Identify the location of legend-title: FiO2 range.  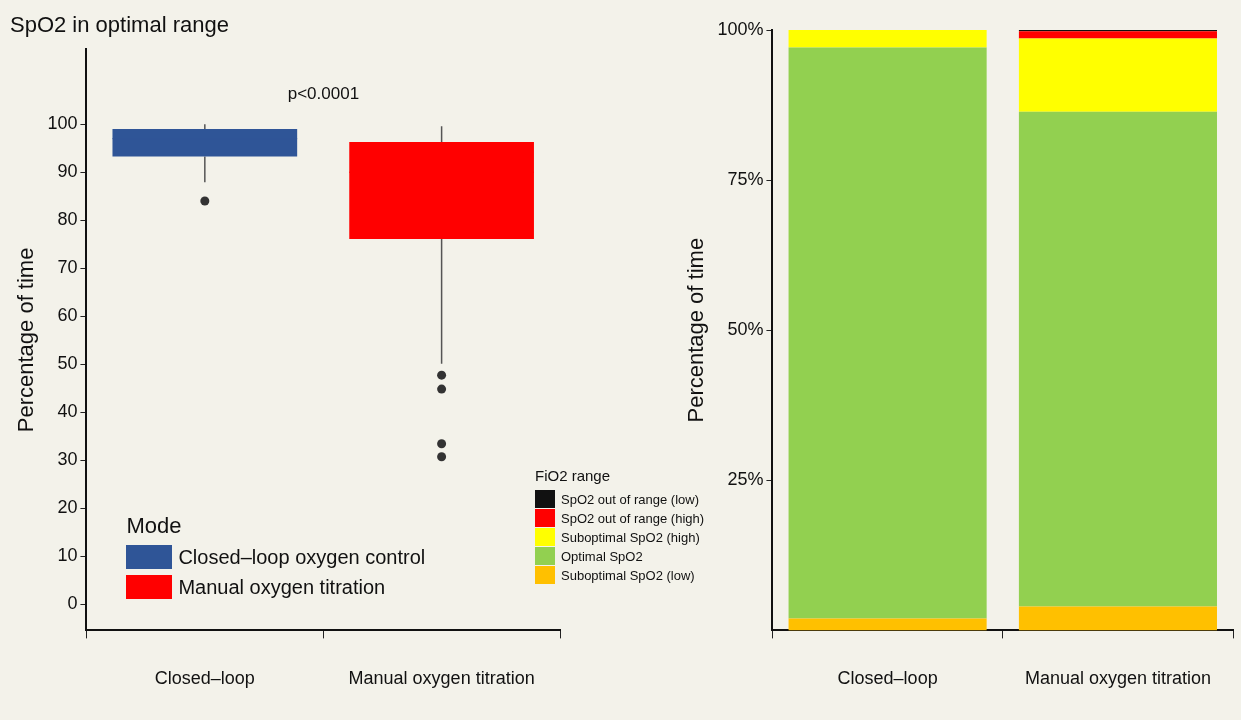
(573, 476).